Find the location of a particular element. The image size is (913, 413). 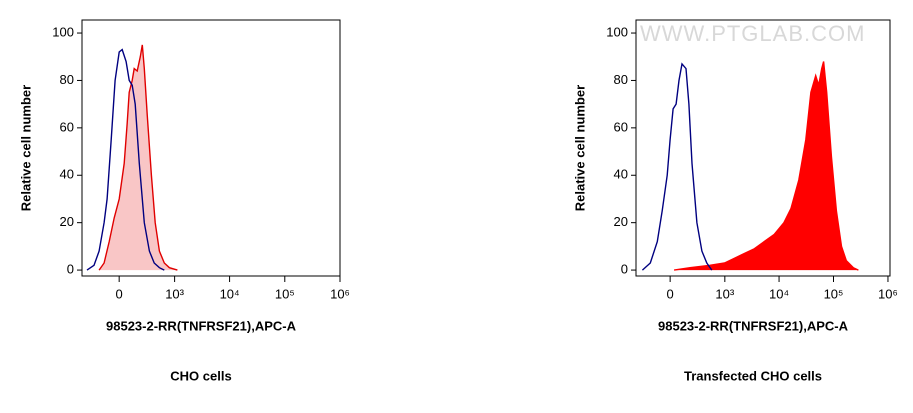

caption: CHO cells is located at coordinates (200, 375).